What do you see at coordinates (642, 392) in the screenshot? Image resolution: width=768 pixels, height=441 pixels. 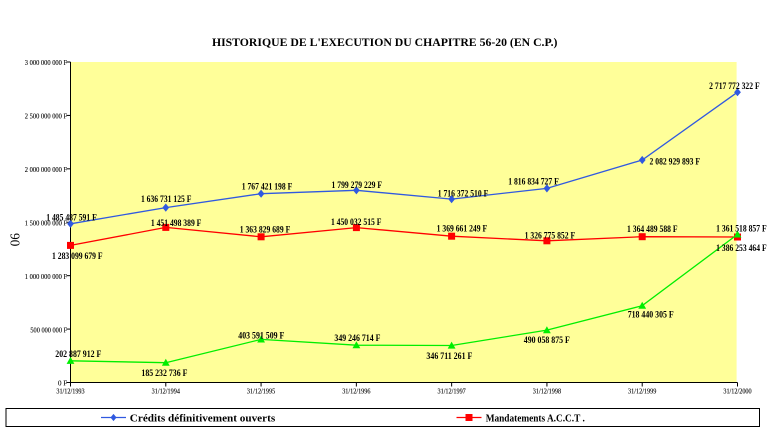 I see `svg-text: 31/12/1999` at bounding box center [642, 392].